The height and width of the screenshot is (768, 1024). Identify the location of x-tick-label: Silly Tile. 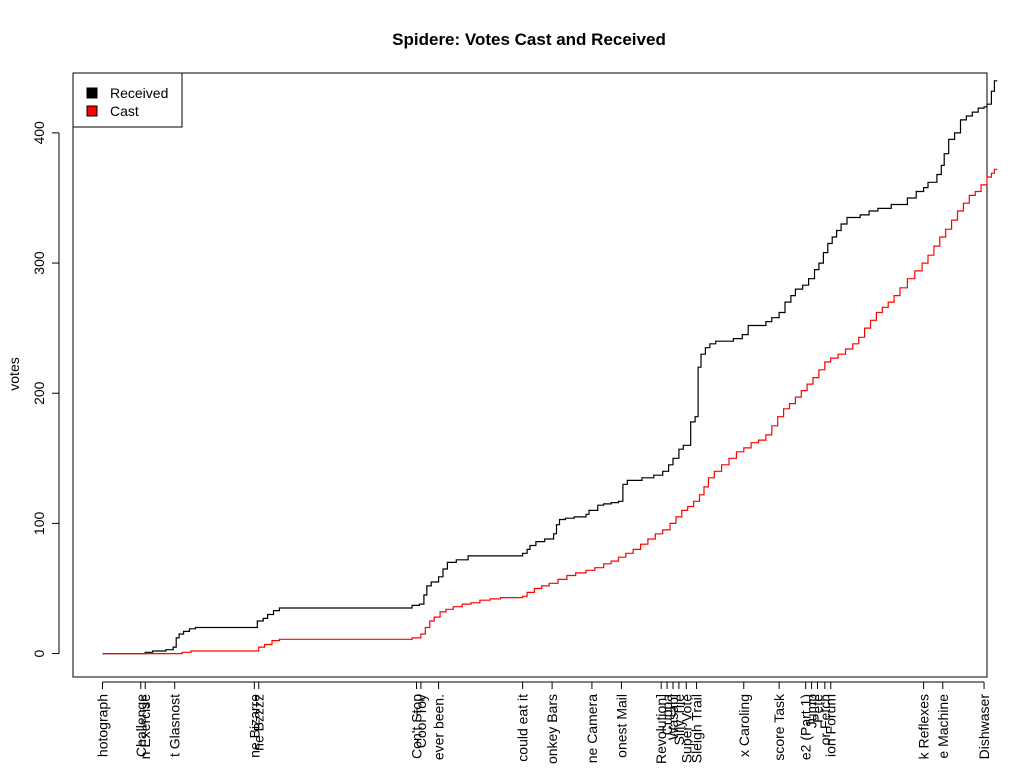
(679, 720).